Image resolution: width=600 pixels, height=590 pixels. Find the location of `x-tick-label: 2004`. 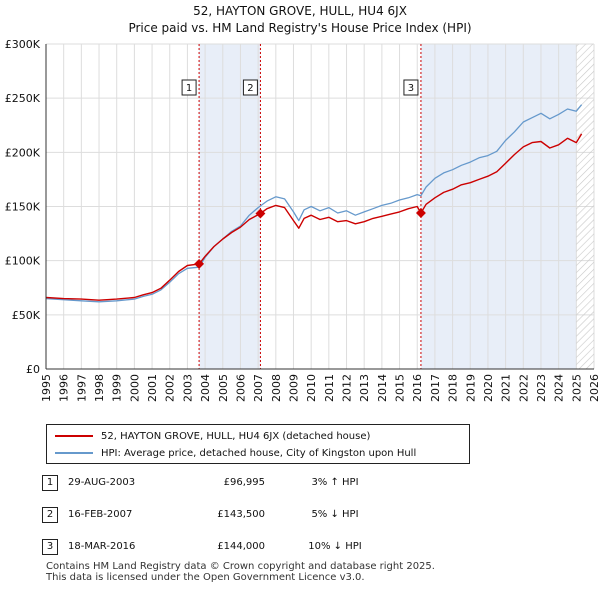

x-tick-label: 2004 is located at coordinates (205, 388).